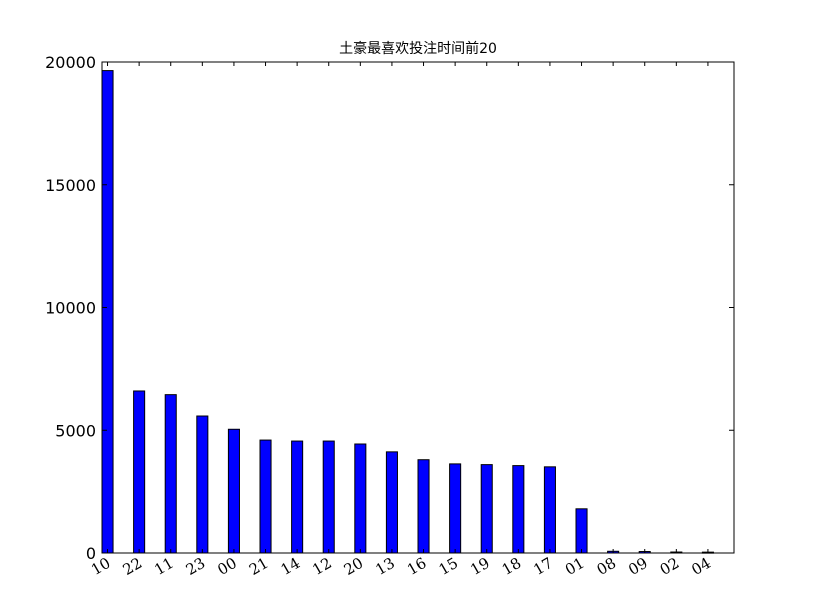 This screenshot has width=815, height=615. I want to click on y-tick-label: 20000, so click(70, 62).